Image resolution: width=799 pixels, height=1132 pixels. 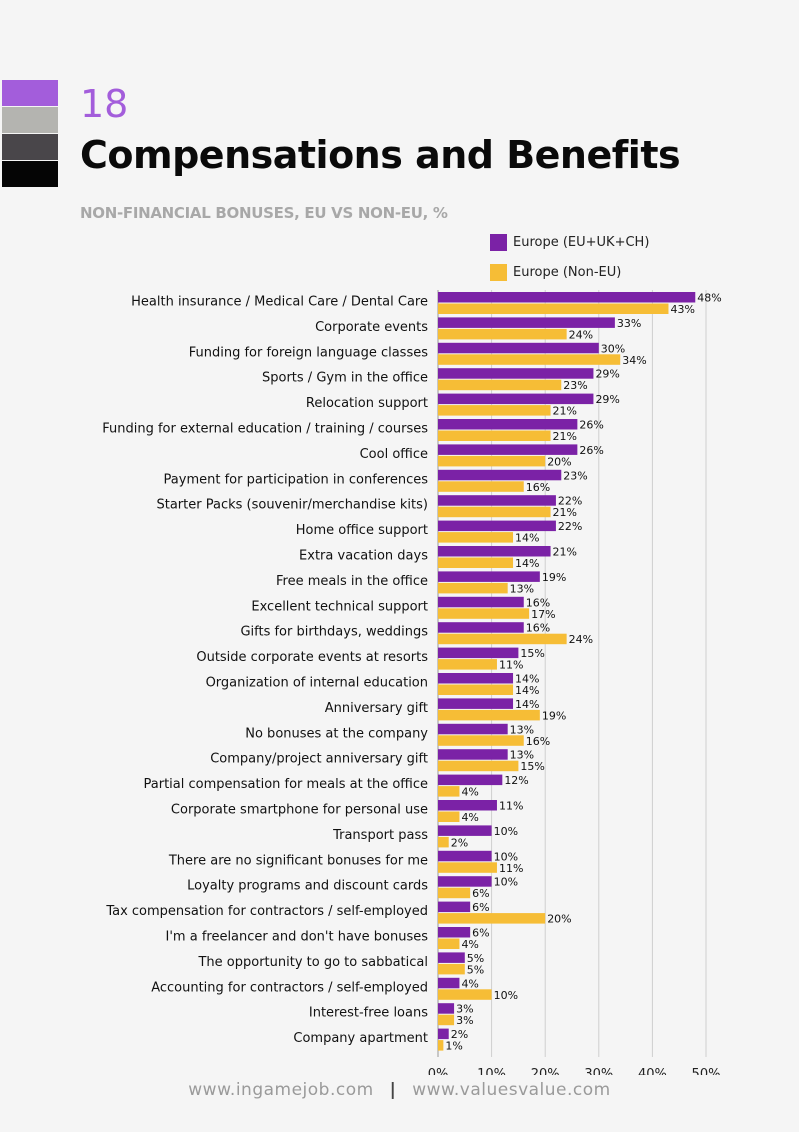 I want to click on category-label: There are no significant bonuses for me, so click(x=298, y=860).